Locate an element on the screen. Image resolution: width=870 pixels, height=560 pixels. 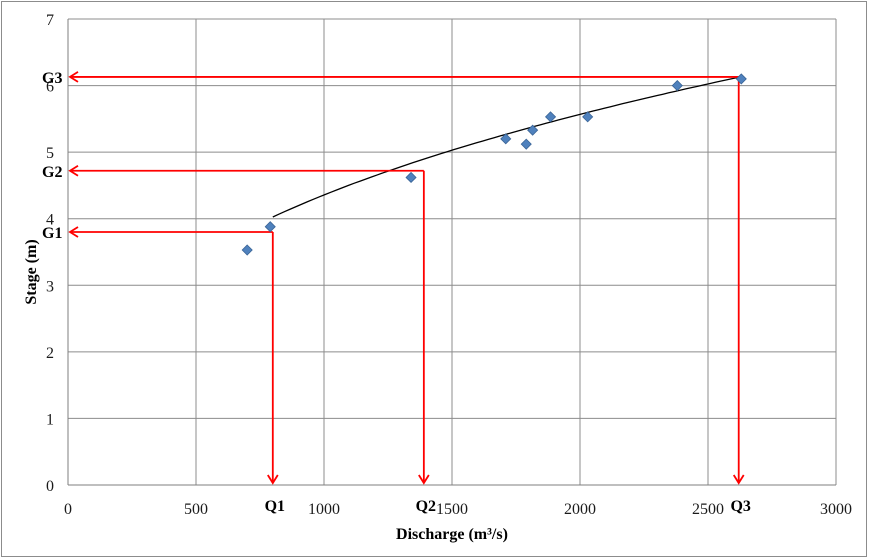
y-tick-label: 7 is located at coordinates (50, 20).